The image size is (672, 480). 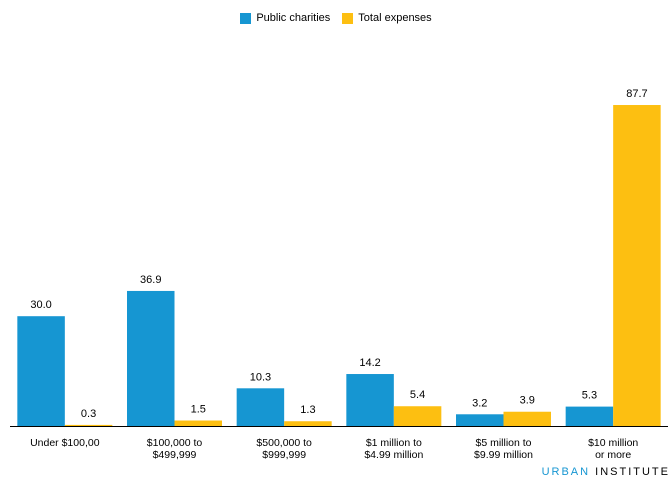 What do you see at coordinates (589, 396) in the screenshot?
I see `data-label-public-charities-5: 5.3` at bounding box center [589, 396].